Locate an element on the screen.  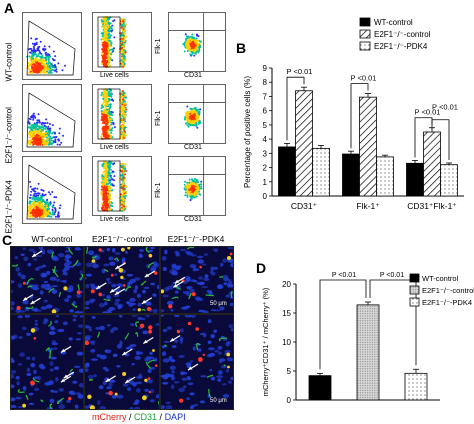
merged-cell is located at coordinates (122, 277).